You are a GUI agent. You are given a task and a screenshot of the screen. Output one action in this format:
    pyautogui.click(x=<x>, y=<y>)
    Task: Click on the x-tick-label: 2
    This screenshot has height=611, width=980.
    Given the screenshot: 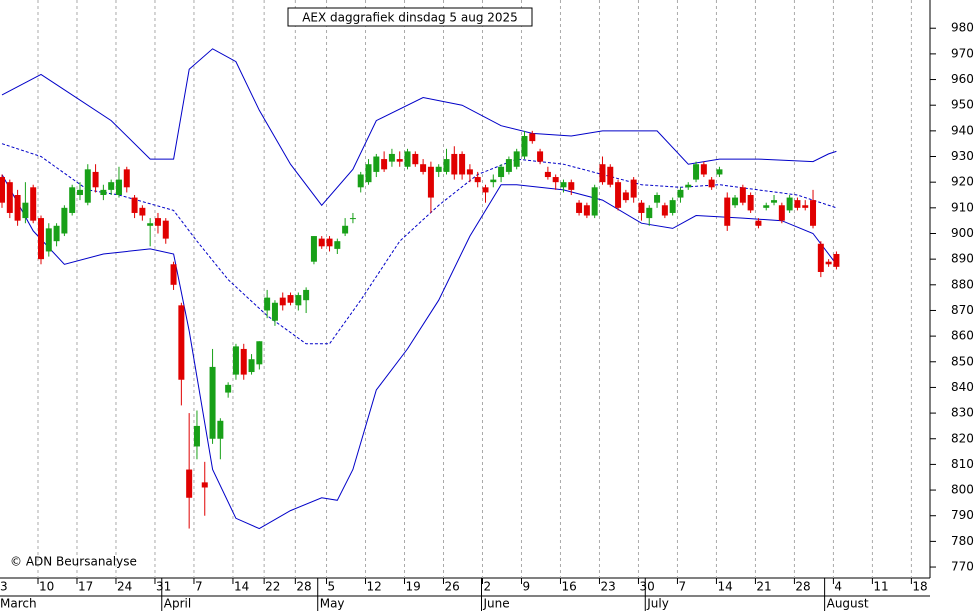 What is the action you would take?
    pyautogui.click(x=487, y=587)
    